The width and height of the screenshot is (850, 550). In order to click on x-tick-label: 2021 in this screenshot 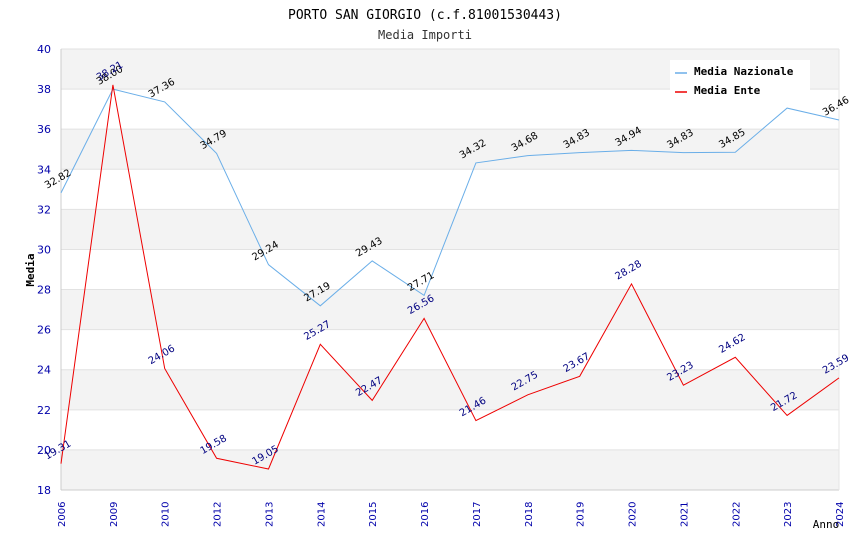, I will do `click(684, 514)`.